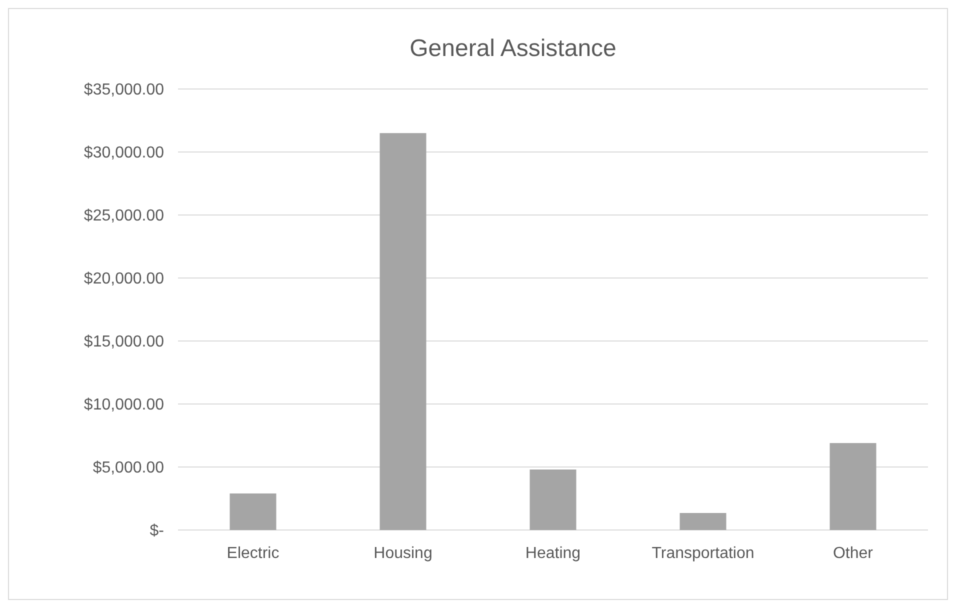 The image size is (958, 608). Describe the element at coordinates (124, 153) in the screenshot. I see `y-tick-label: $30,000.00` at that location.